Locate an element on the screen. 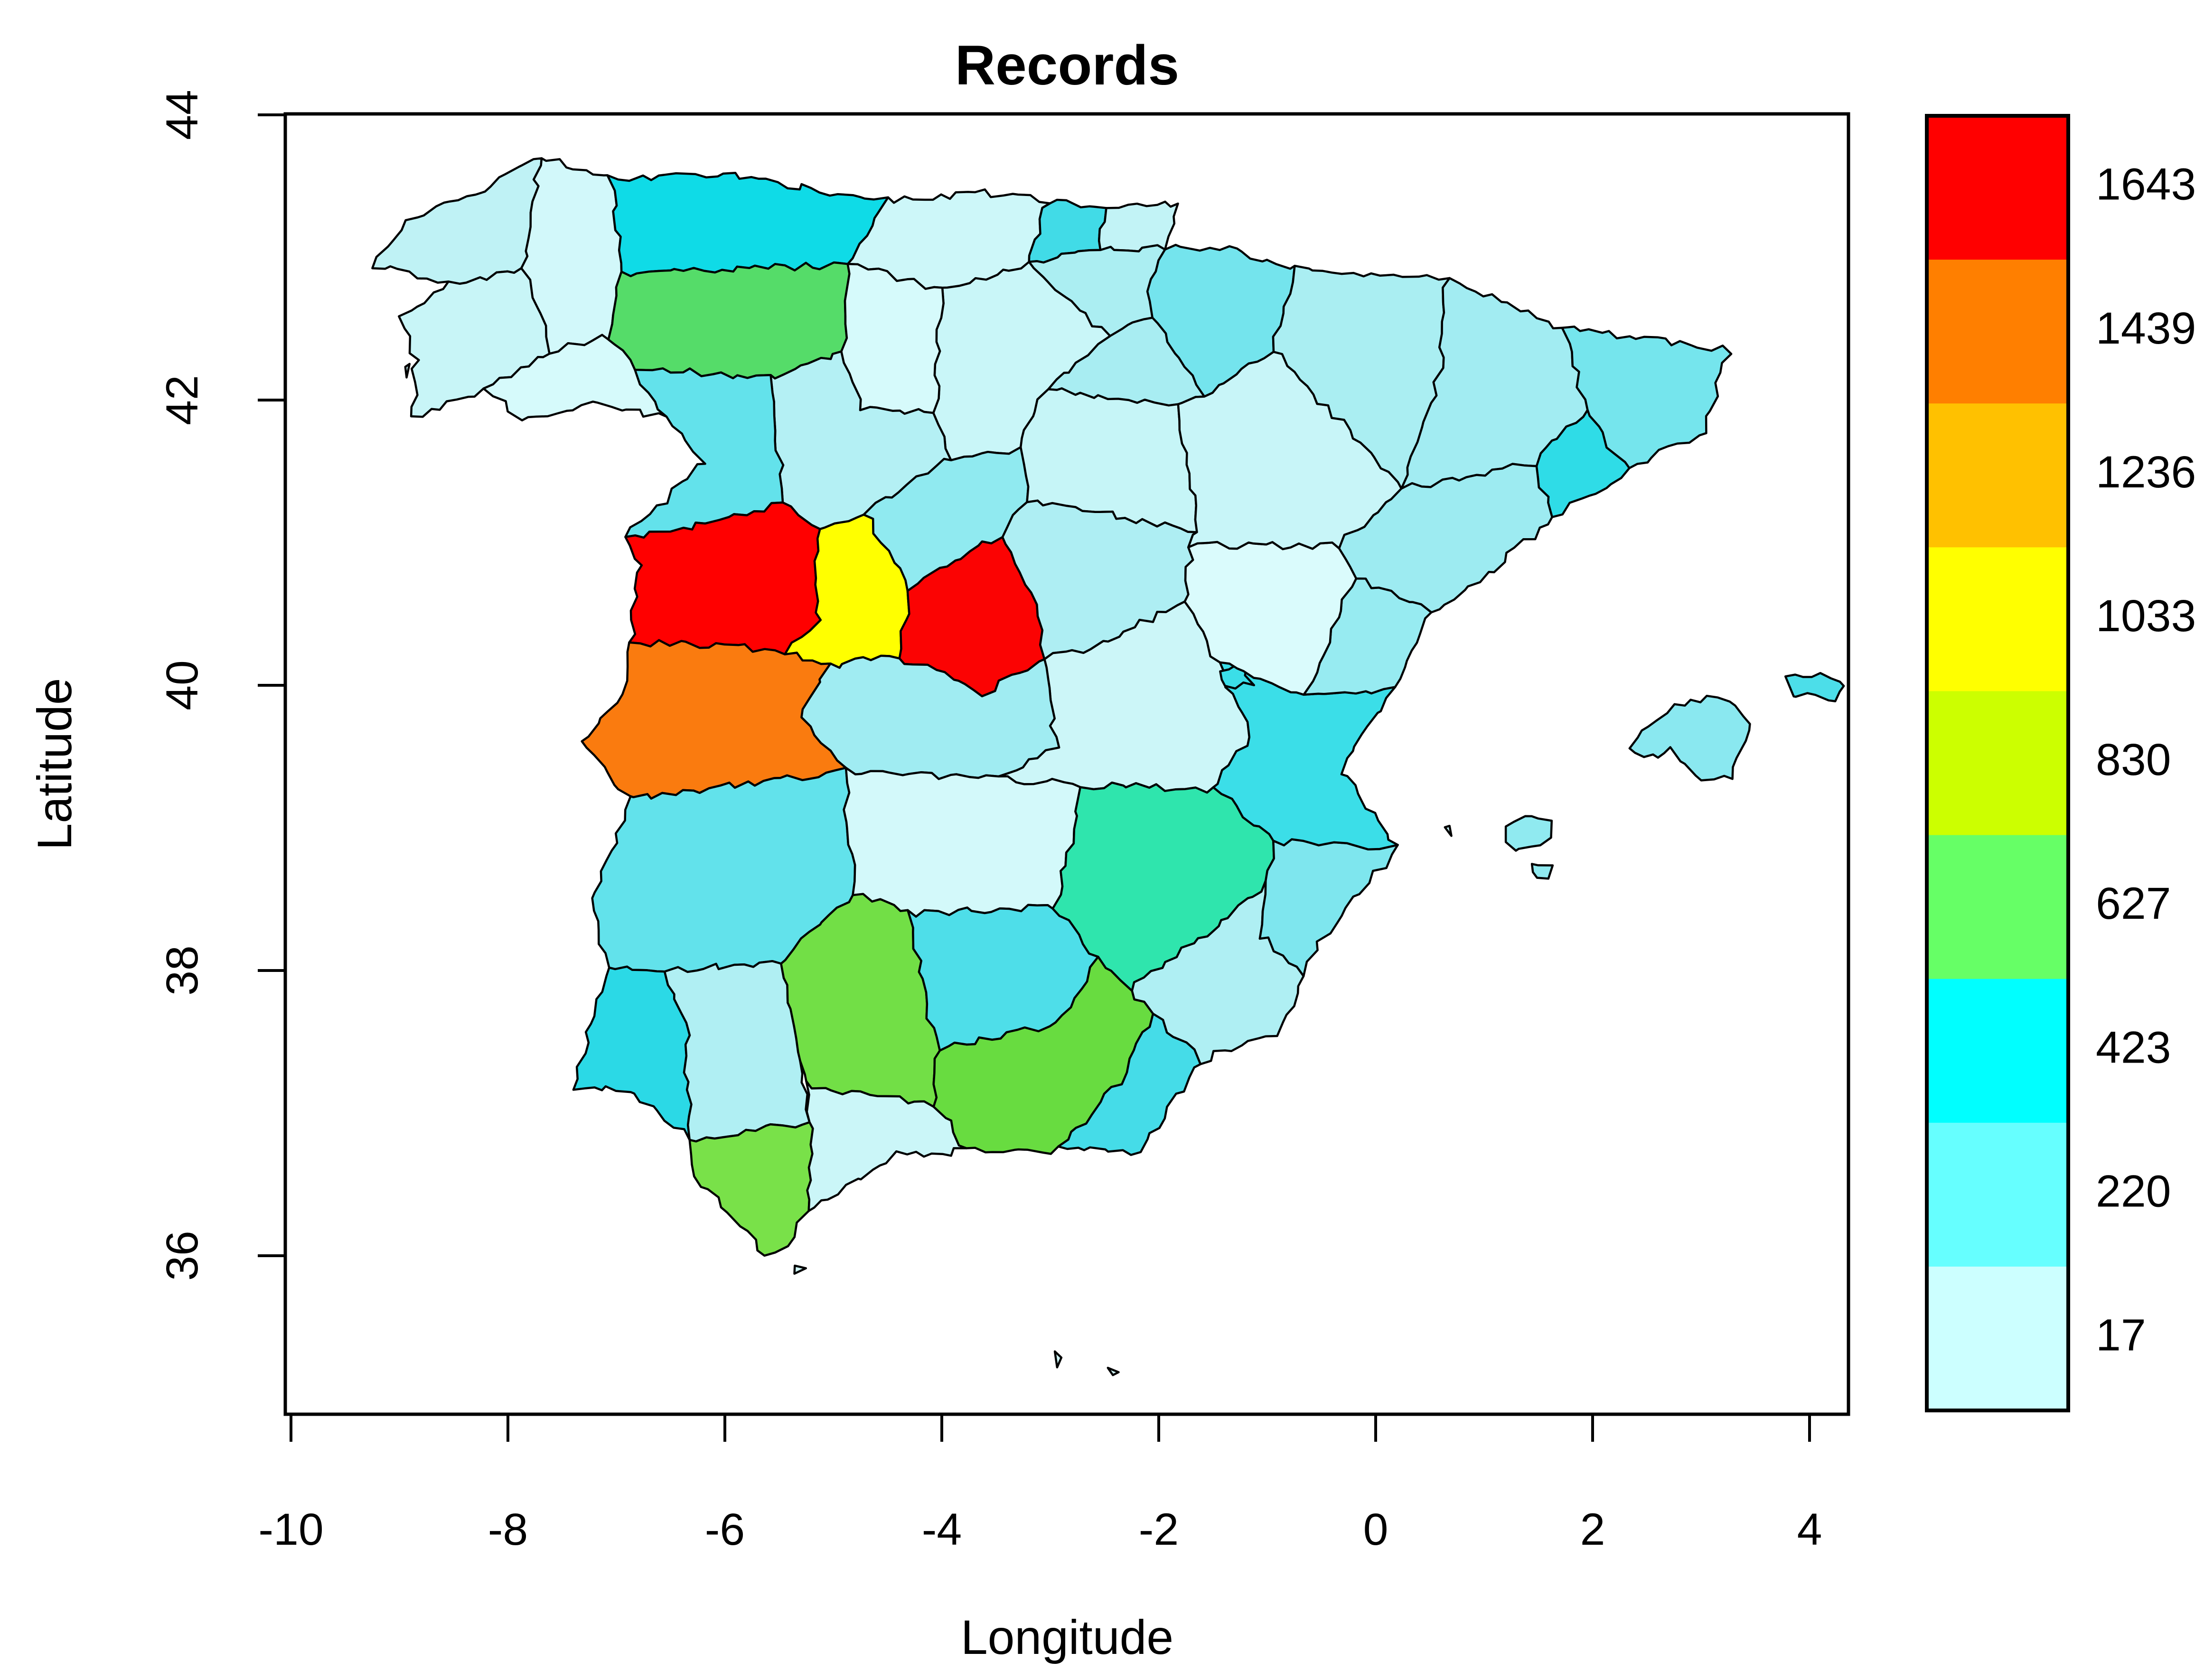  province-asturias is located at coordinates (748, 224).